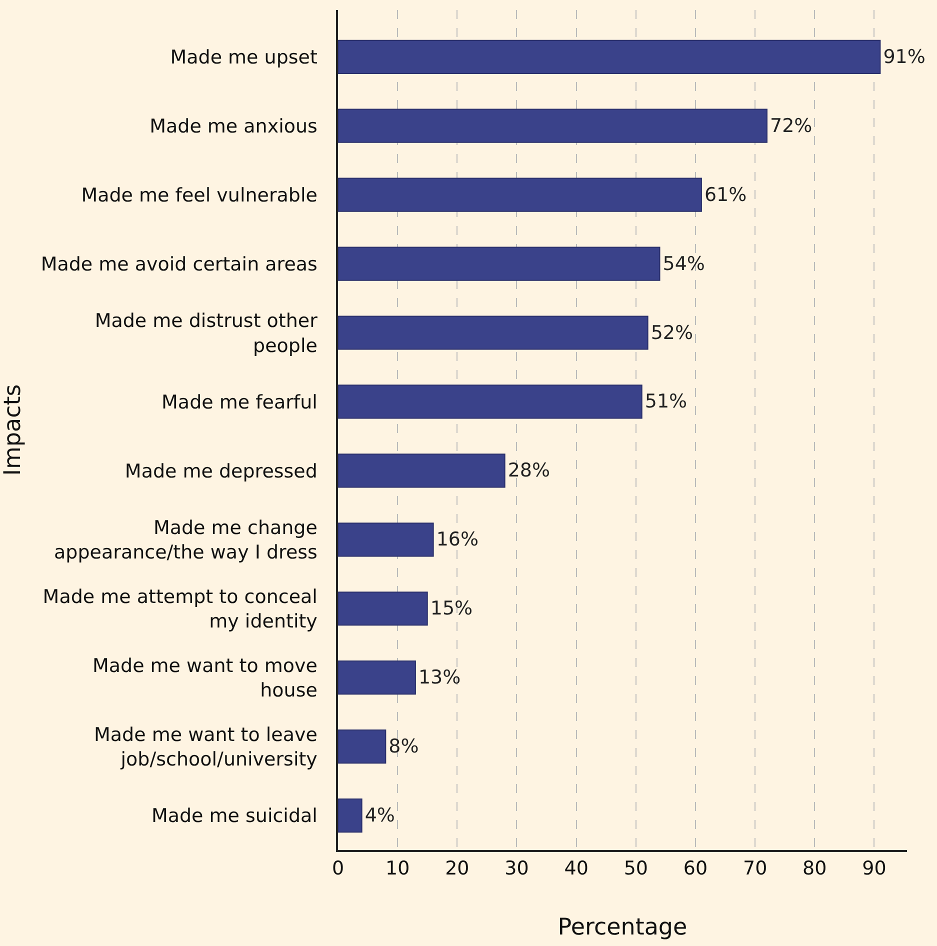 This screenshot has height=946, width=937. I want to click on data-label: 4%, so click(379, 815).